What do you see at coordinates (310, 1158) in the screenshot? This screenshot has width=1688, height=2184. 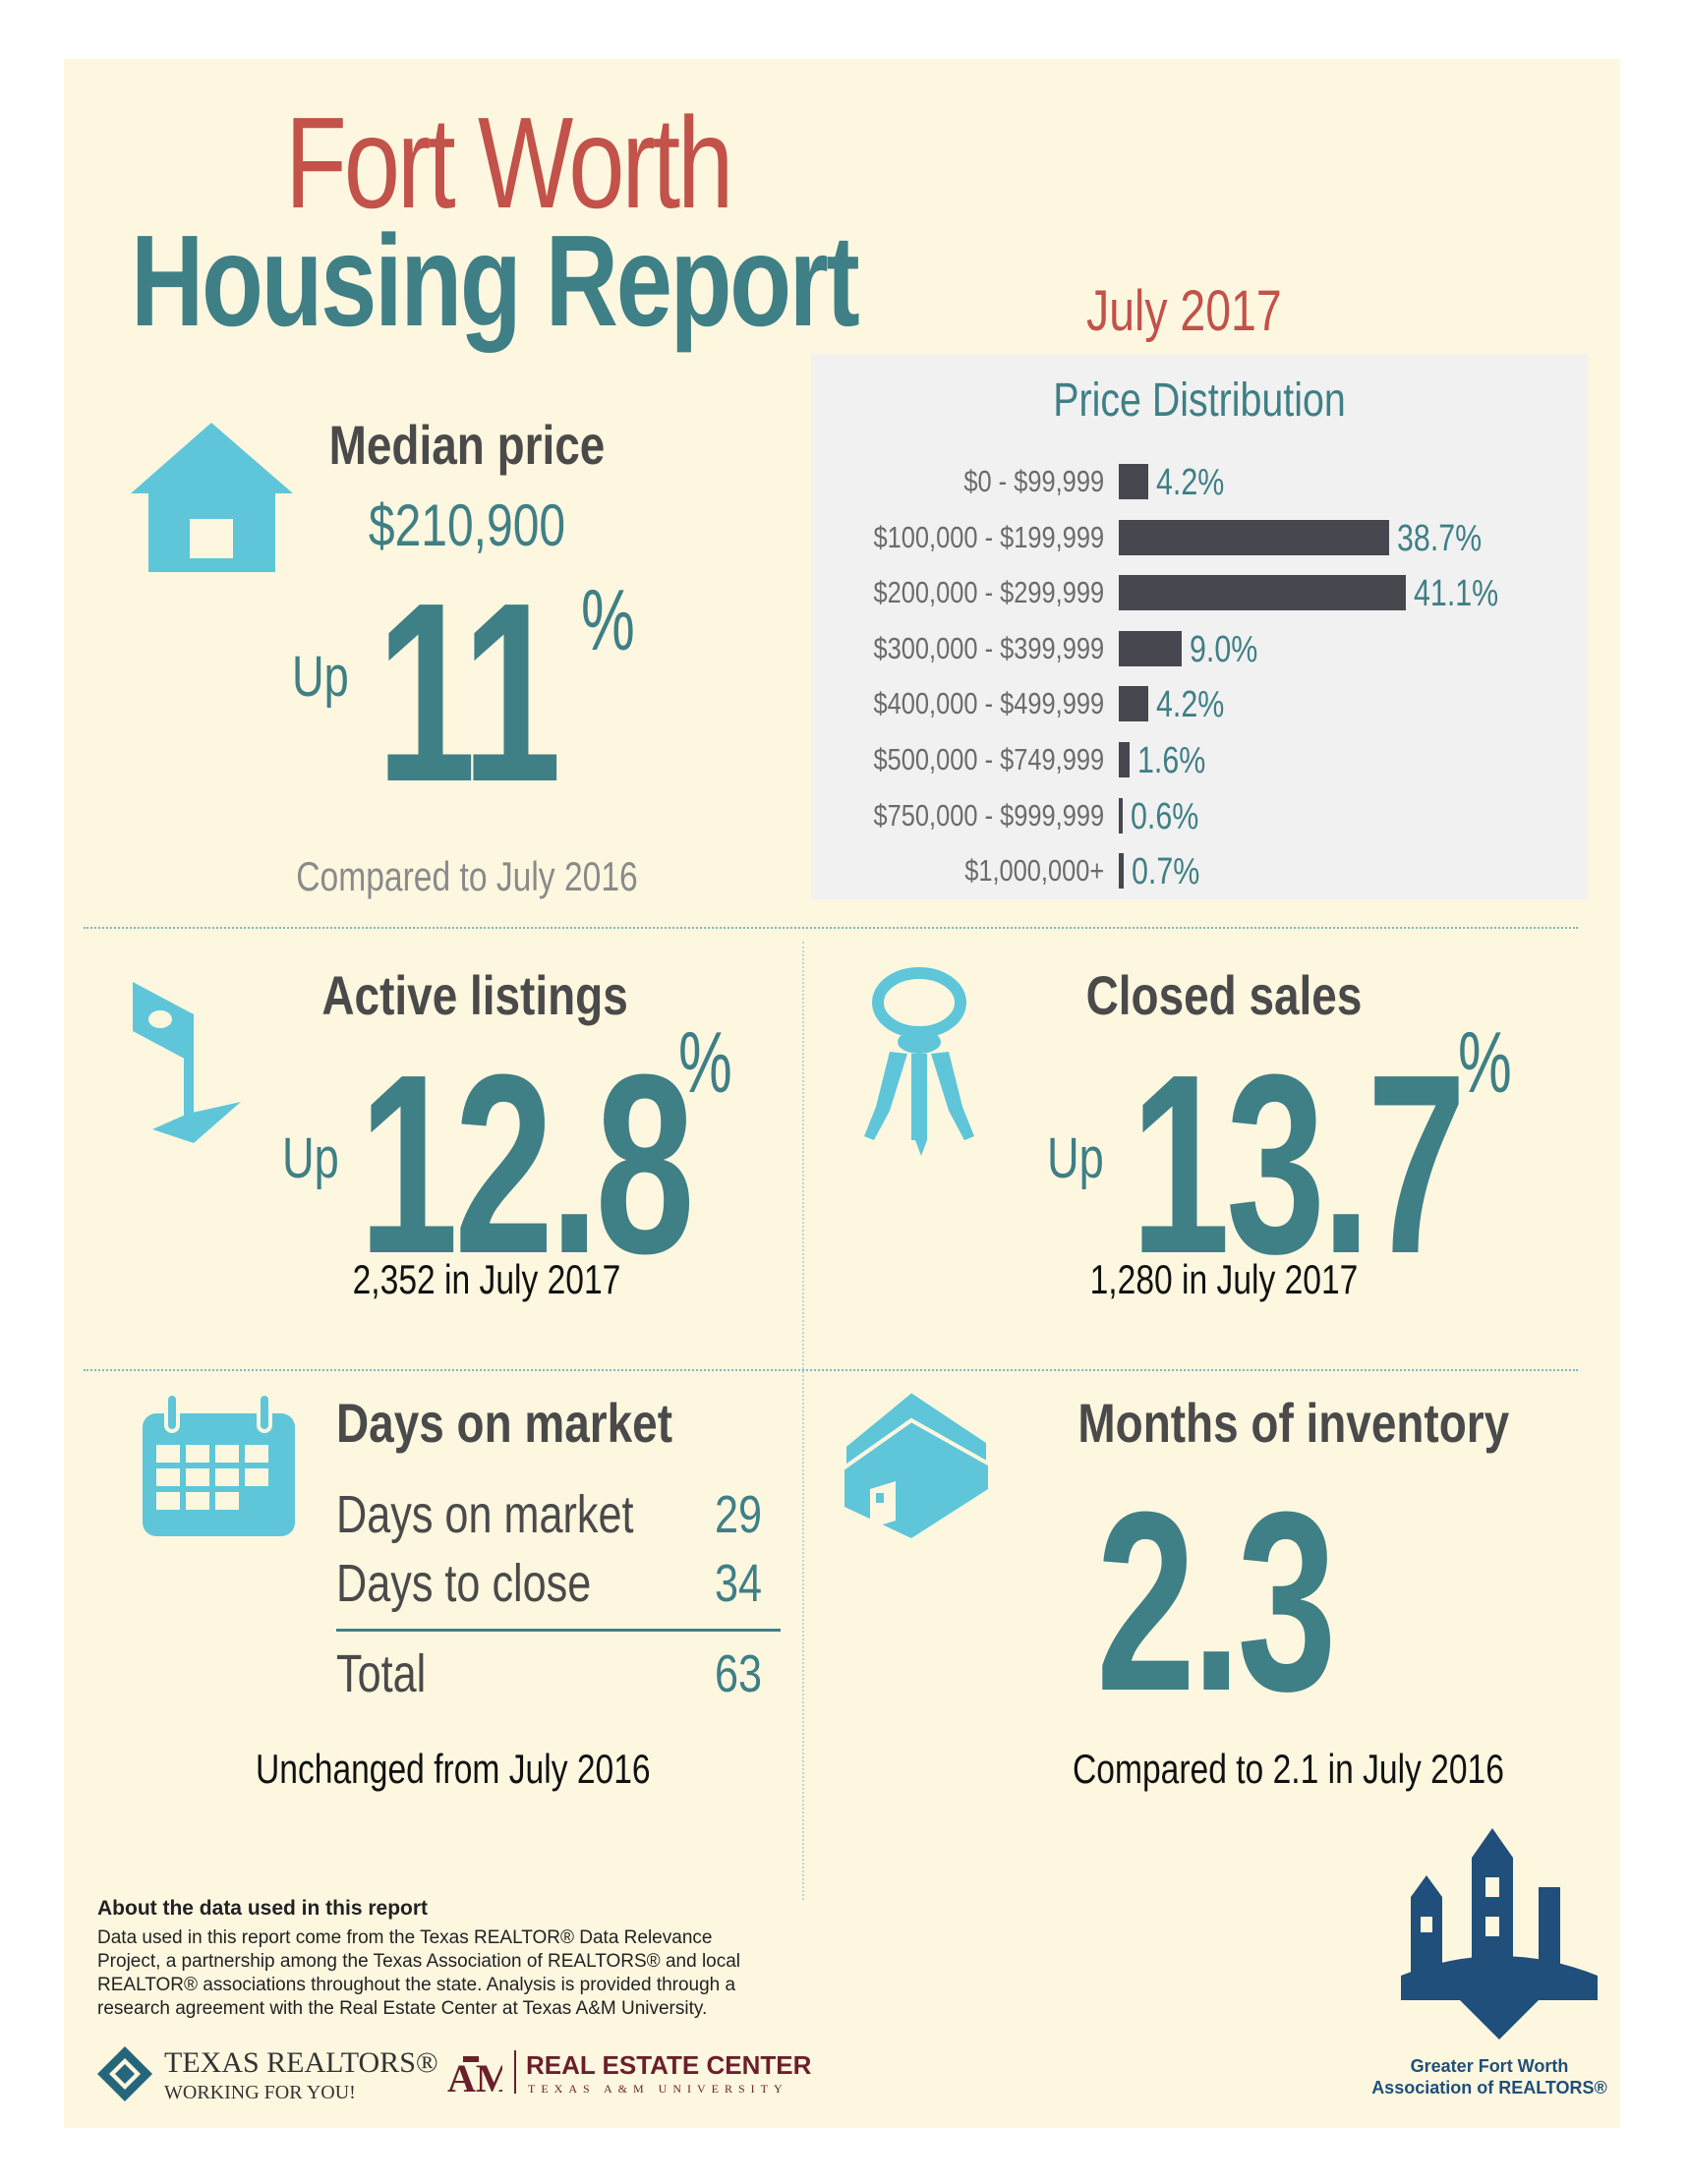 I see `active-listings-direction: Up` at bounding box center [310, 1158].